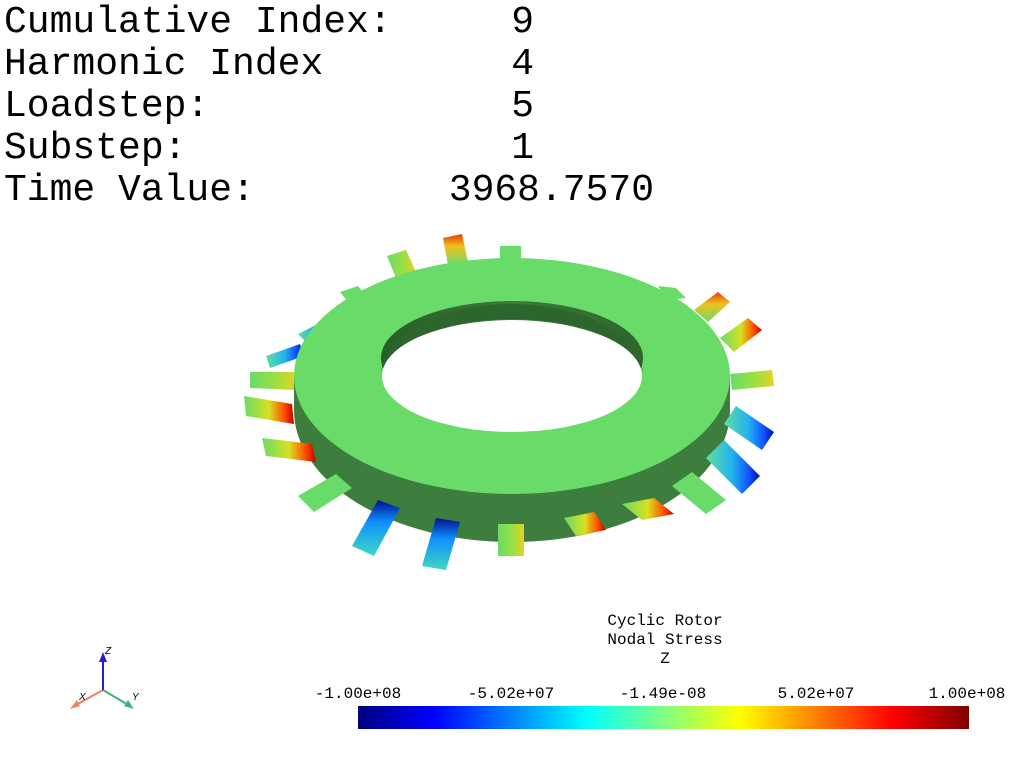 The width and height of the screenshot is (1024, 768). I want to click on back-blades, so click(512, 312).